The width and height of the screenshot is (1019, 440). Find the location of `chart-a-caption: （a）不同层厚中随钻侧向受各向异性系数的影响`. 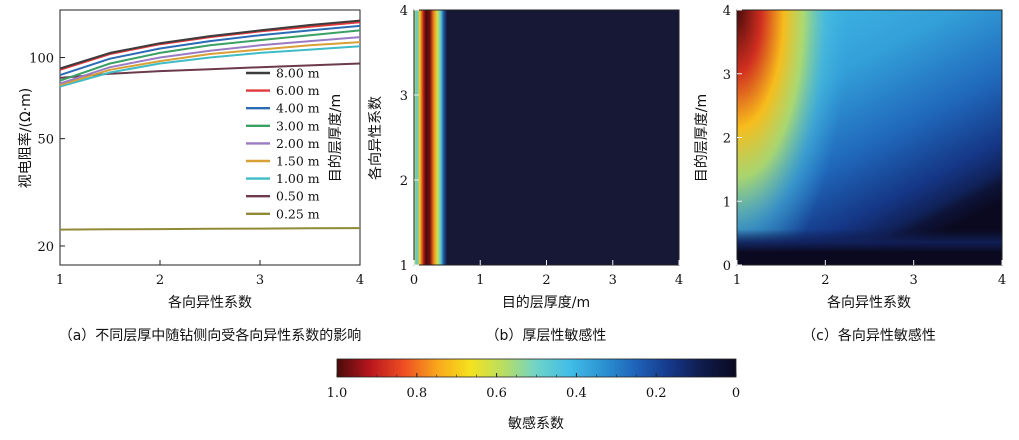

chart-a-caption: （a）不同层厚中随钻侧向受各向异性系数的影响 is located at coordinates (210, 336).